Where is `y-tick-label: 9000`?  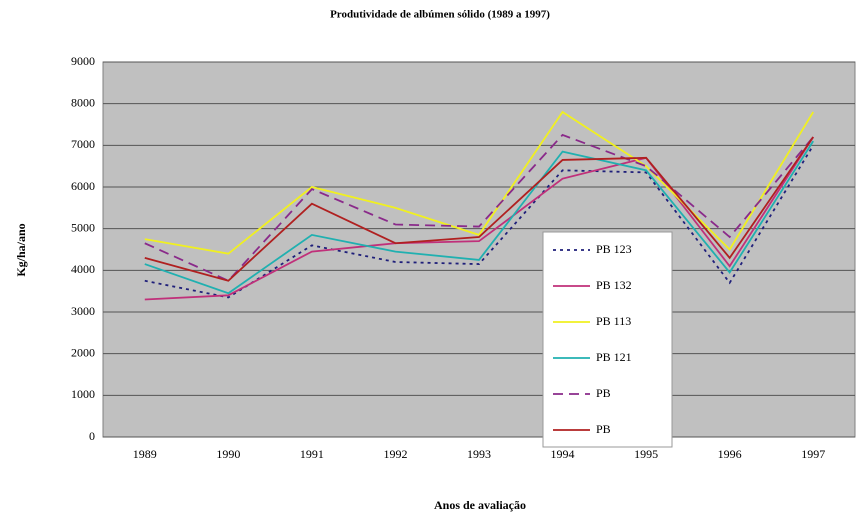
y-tick-label: 9000 is located at coordinates (83, 61).